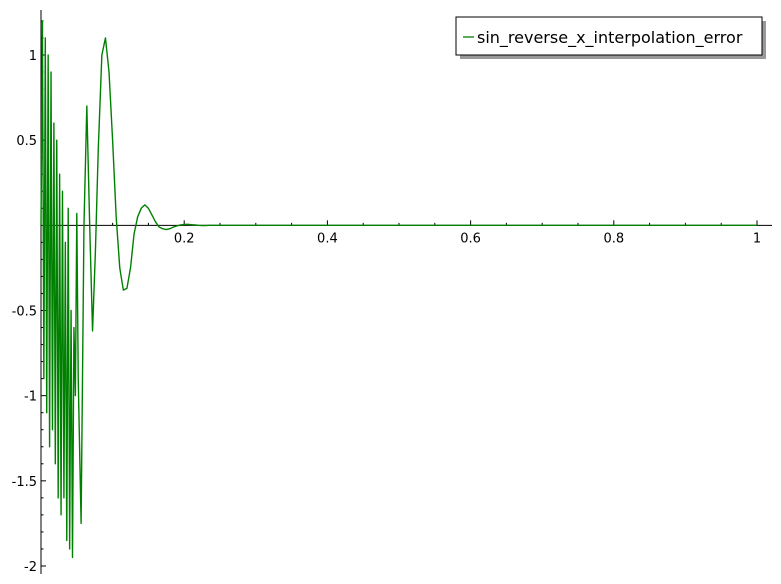  I want to click on x-tick-label: 0.4, so click(327, 238).